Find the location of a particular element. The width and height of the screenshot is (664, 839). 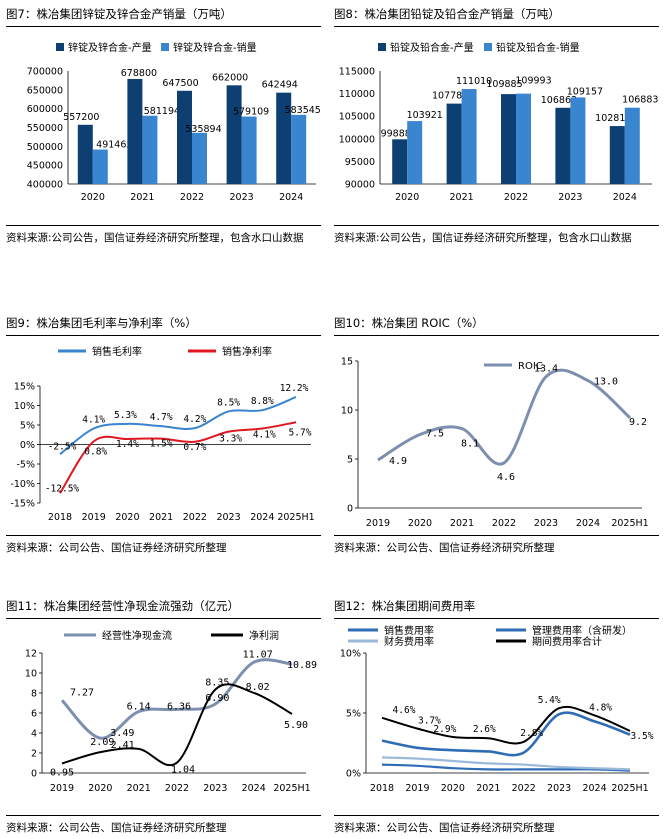

series-line-net-profit is located at coordinates (177, 724).